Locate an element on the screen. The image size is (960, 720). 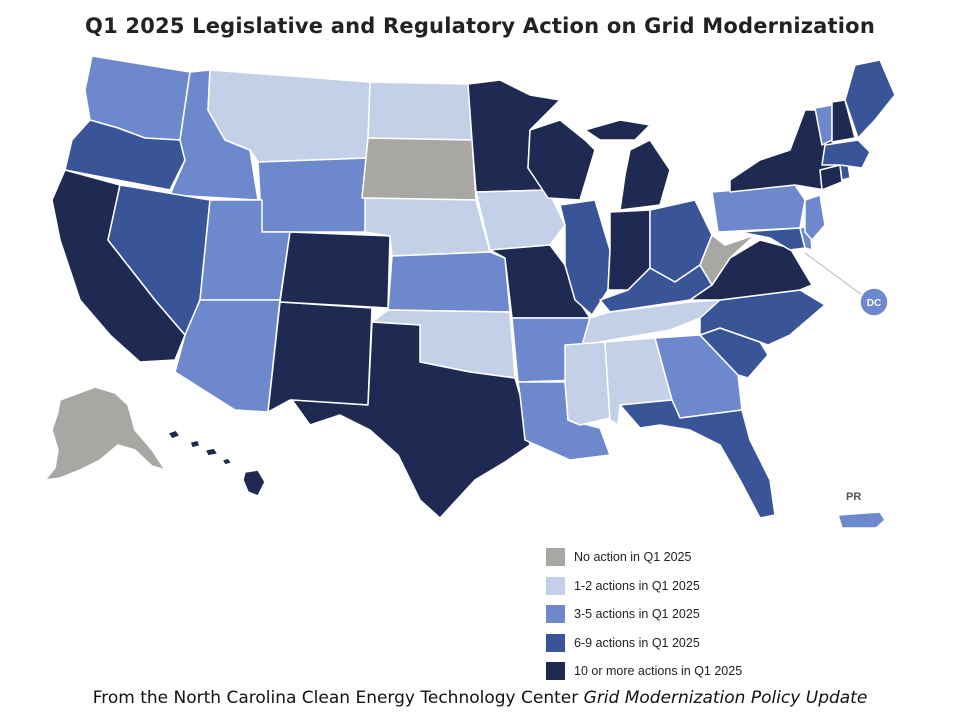
state-CT is located at coordinates (831, 177).